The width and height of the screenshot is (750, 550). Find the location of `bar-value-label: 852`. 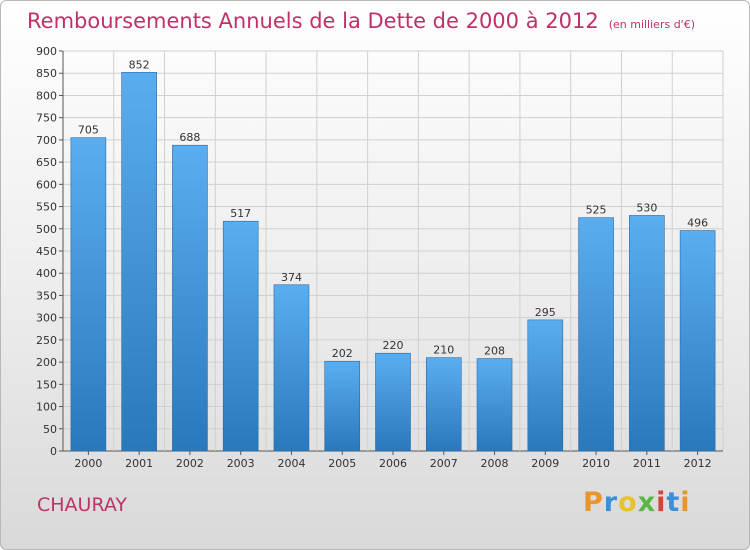

bar-value-label: 852 is located at coordinates (139, 64).